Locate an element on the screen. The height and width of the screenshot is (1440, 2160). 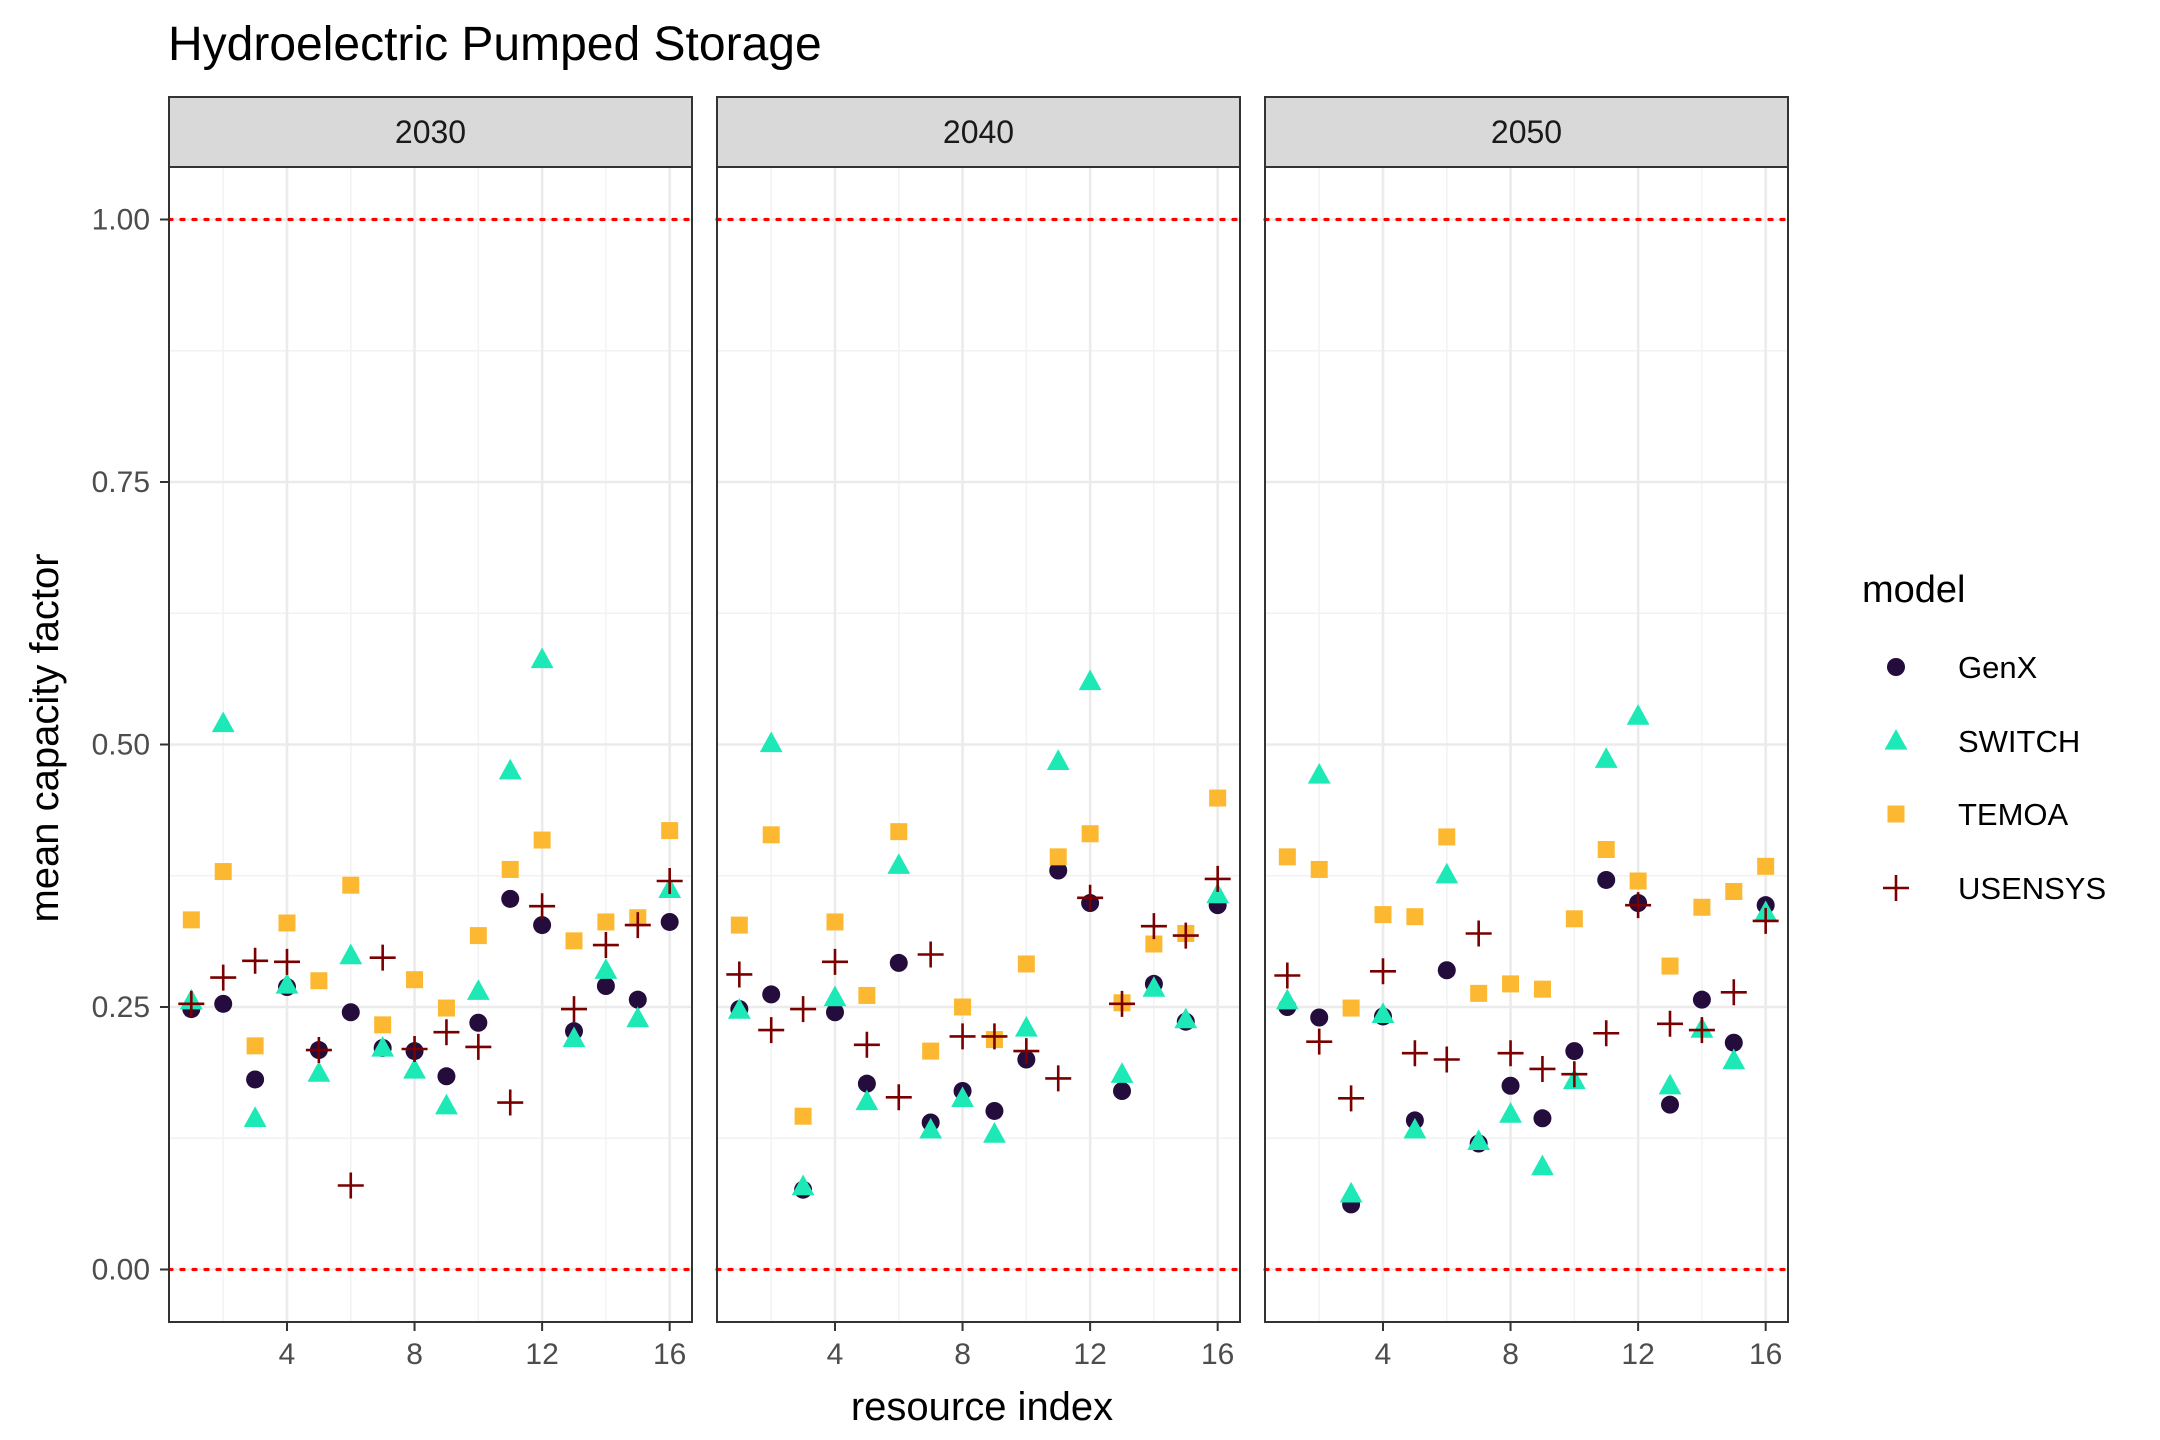
legend-key-temoa is located at coordinates (1896, 814).